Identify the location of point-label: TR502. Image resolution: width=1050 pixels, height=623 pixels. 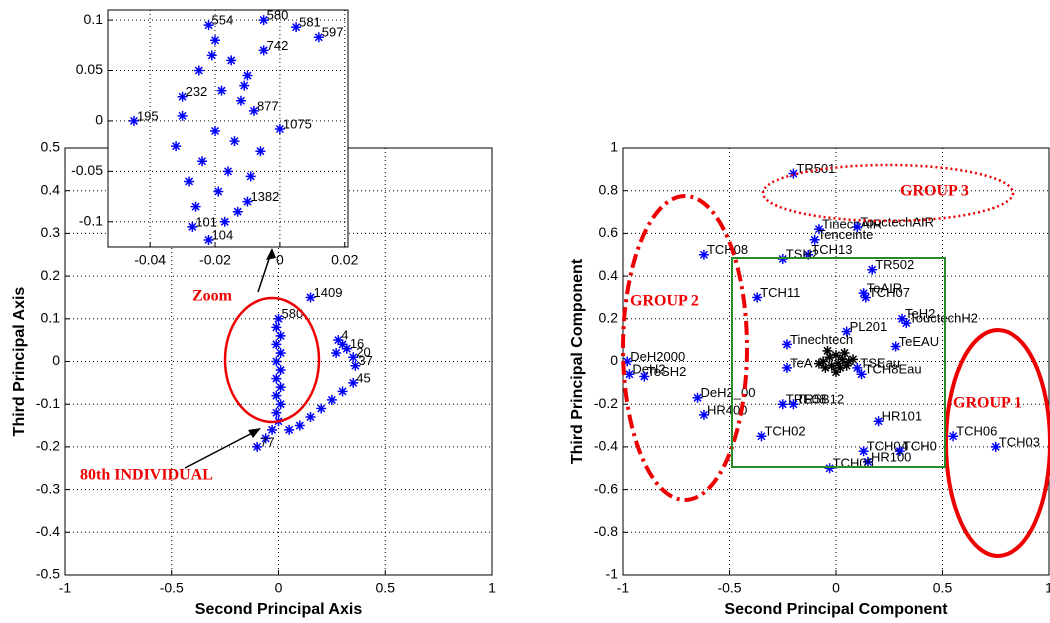
(894, 264).